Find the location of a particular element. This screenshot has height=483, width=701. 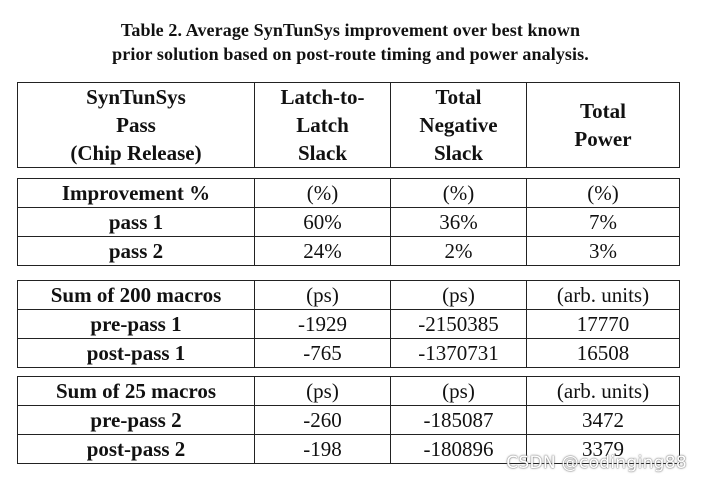

cell-tns: 36% is located at coordinates (458, 222).